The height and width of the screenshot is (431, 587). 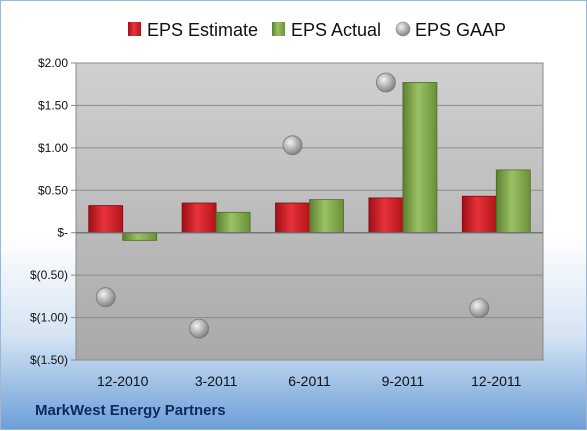 What do you see at coordinates (49, 360) in the screenshot?
I see `y-tick-label: $(1.50)` at bounding box center [49, 360].